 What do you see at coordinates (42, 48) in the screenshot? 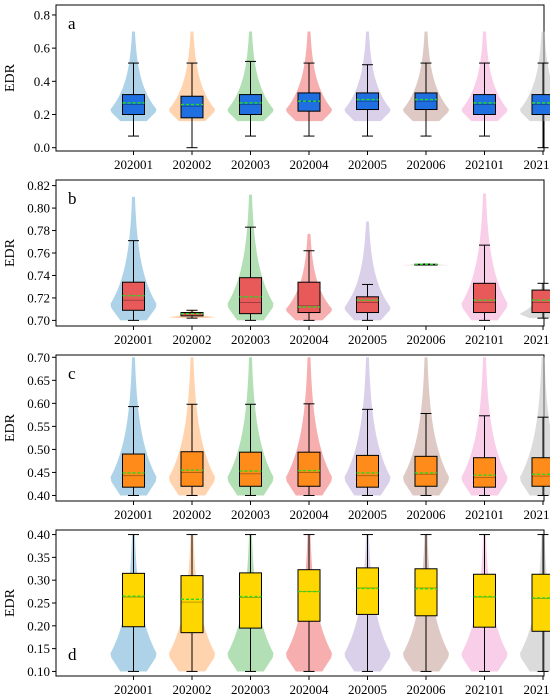
I see `y-tick-label: 0.6` at bounding box center [42, 48].